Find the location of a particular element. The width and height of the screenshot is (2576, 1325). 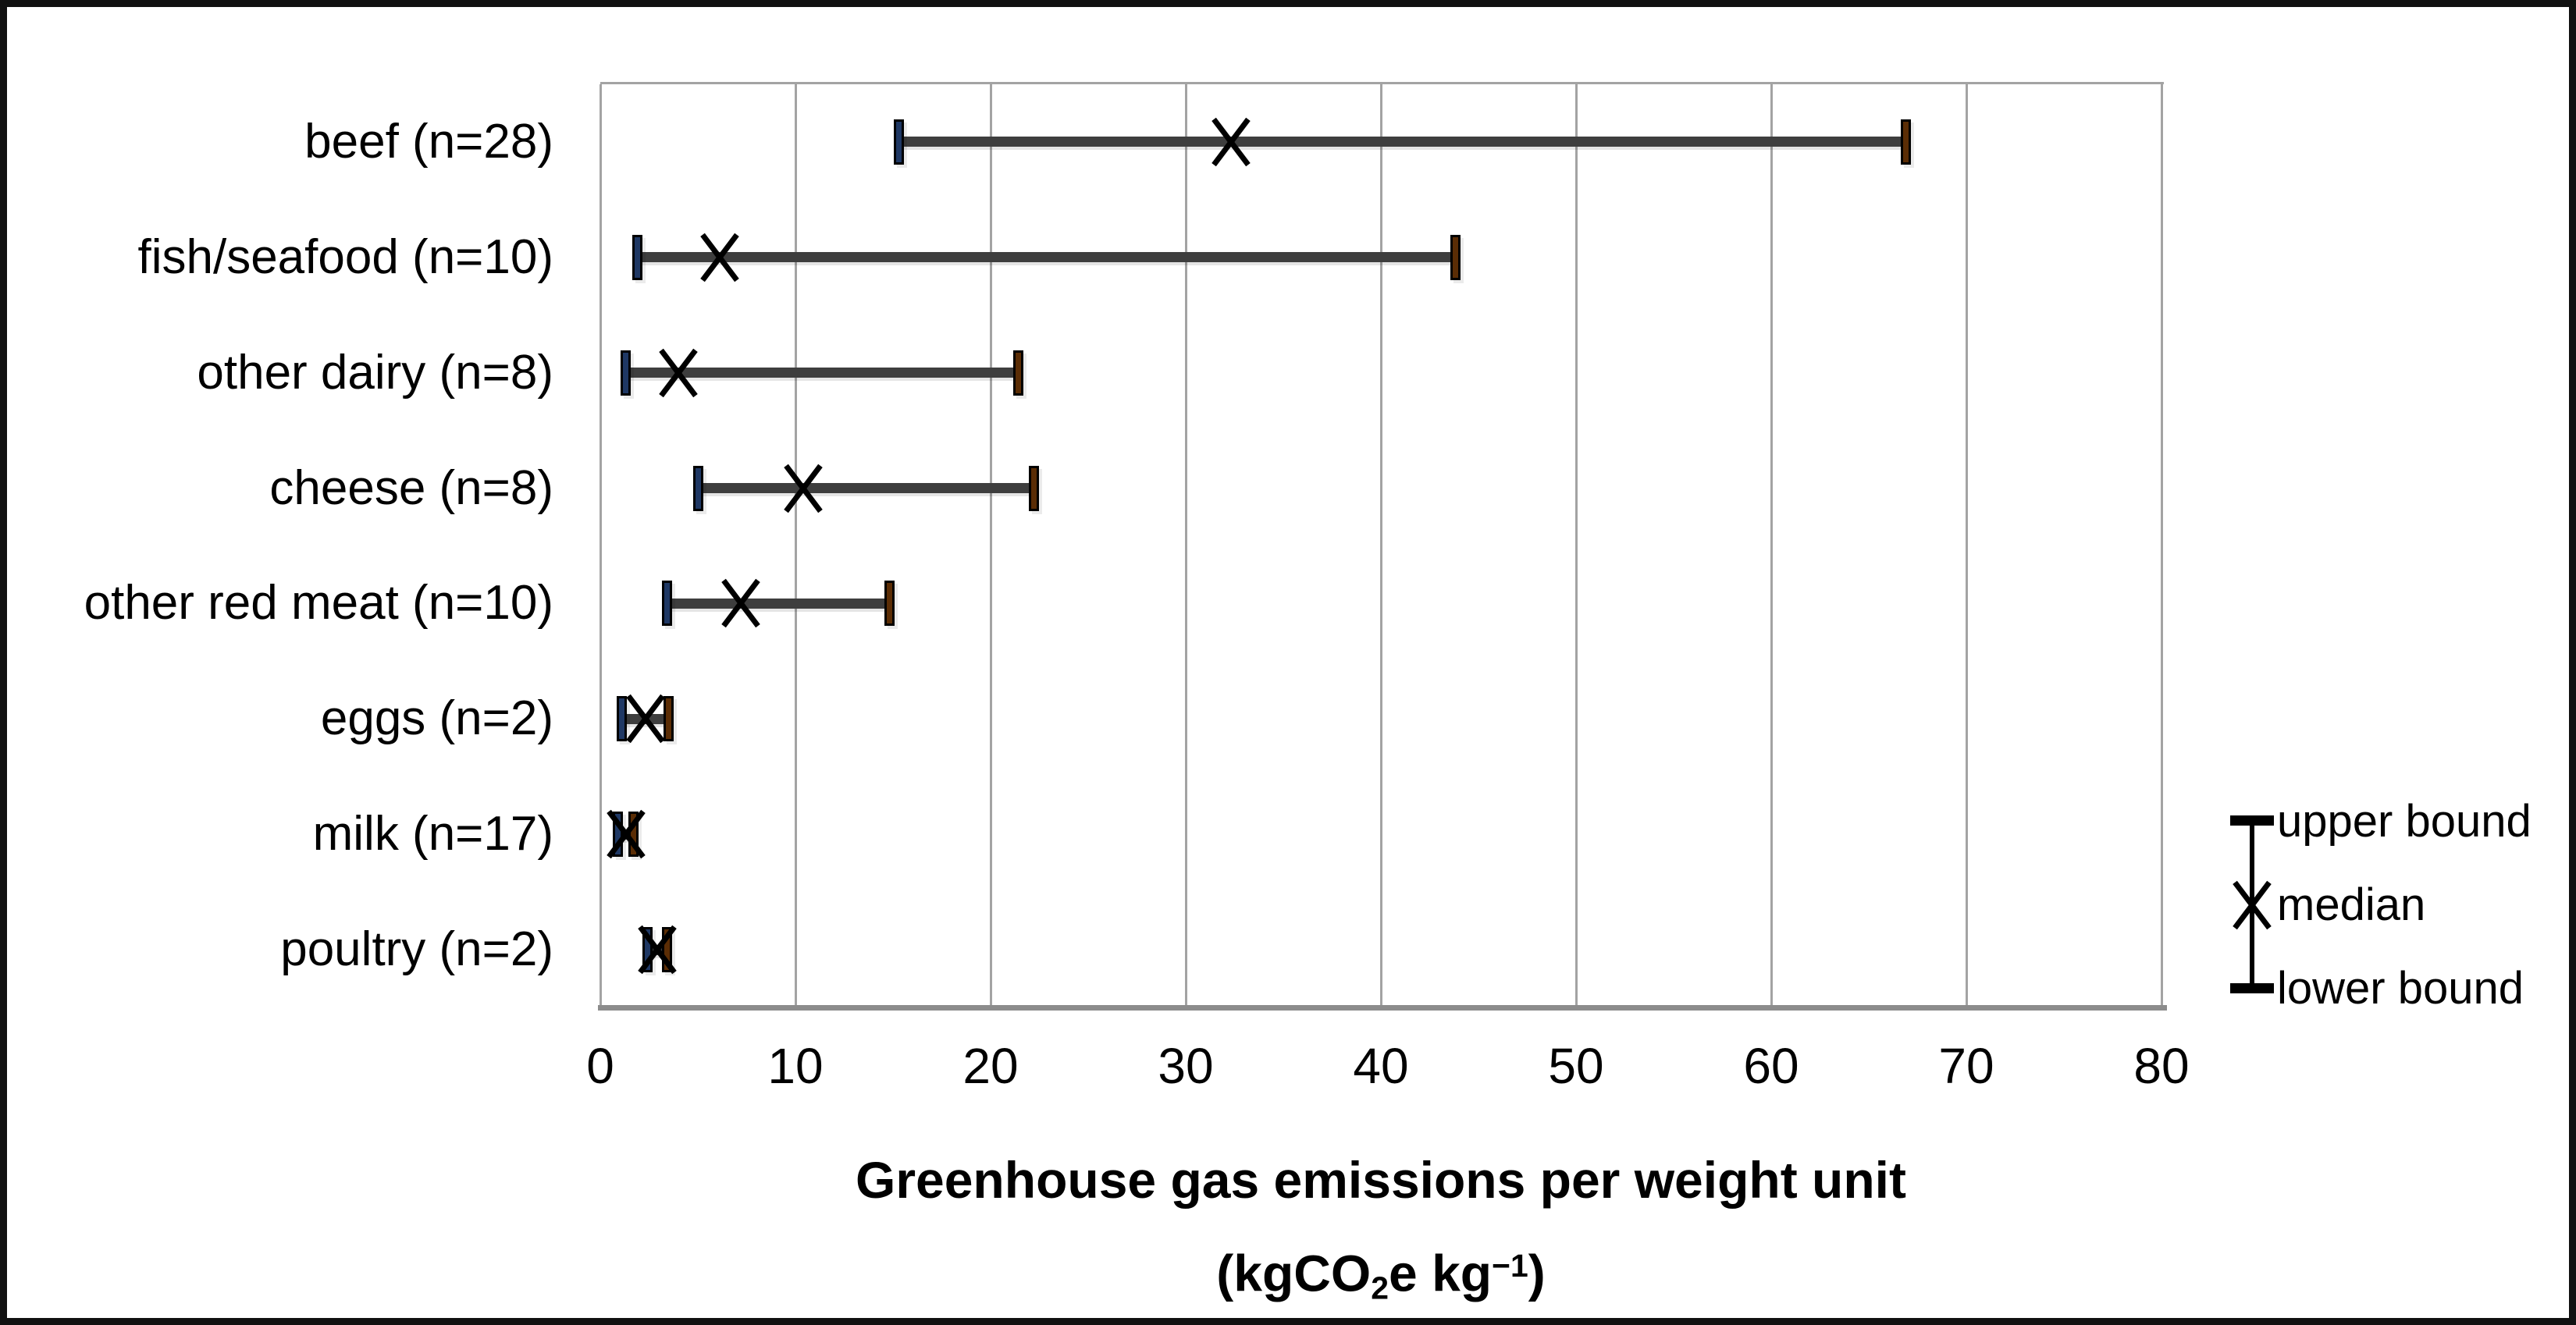

x-axis-title-segment: 2 is located at coordinates (1380, 1288).